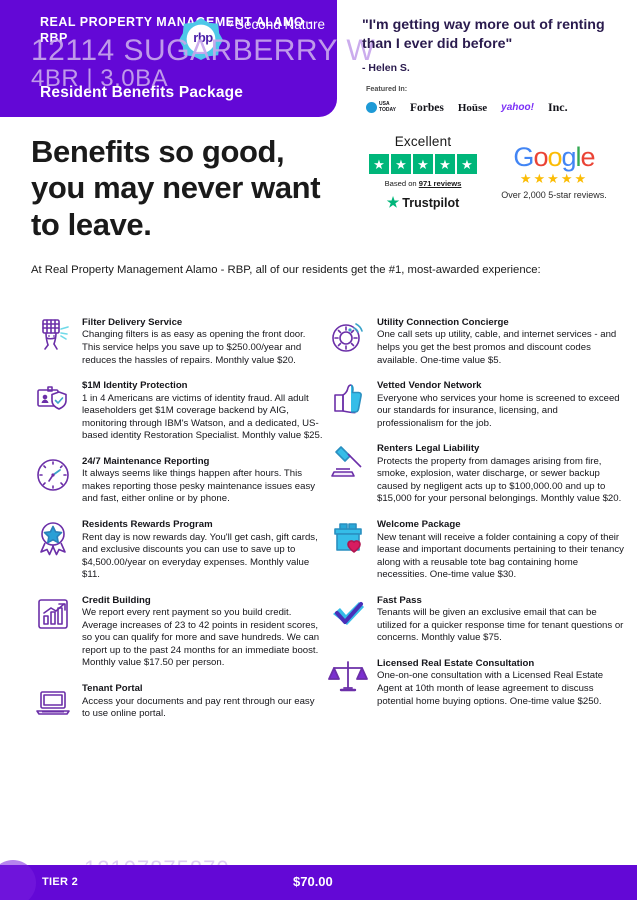  I want to click on fast-pass-check-icon, so click(348, 614).